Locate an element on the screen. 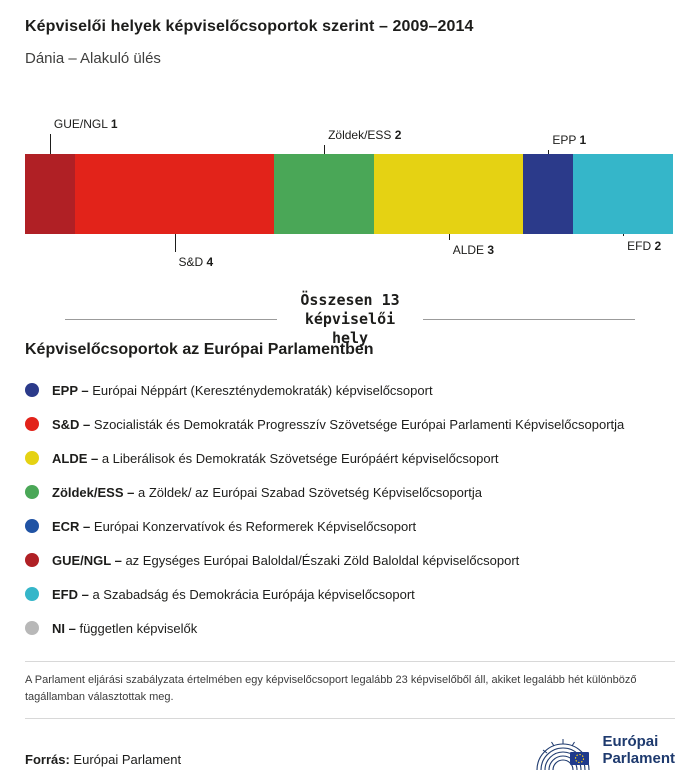 The width and height of the screenshot is (700, 783). bar-label-efd: EFD 2 is located at coordinates (644, 246).